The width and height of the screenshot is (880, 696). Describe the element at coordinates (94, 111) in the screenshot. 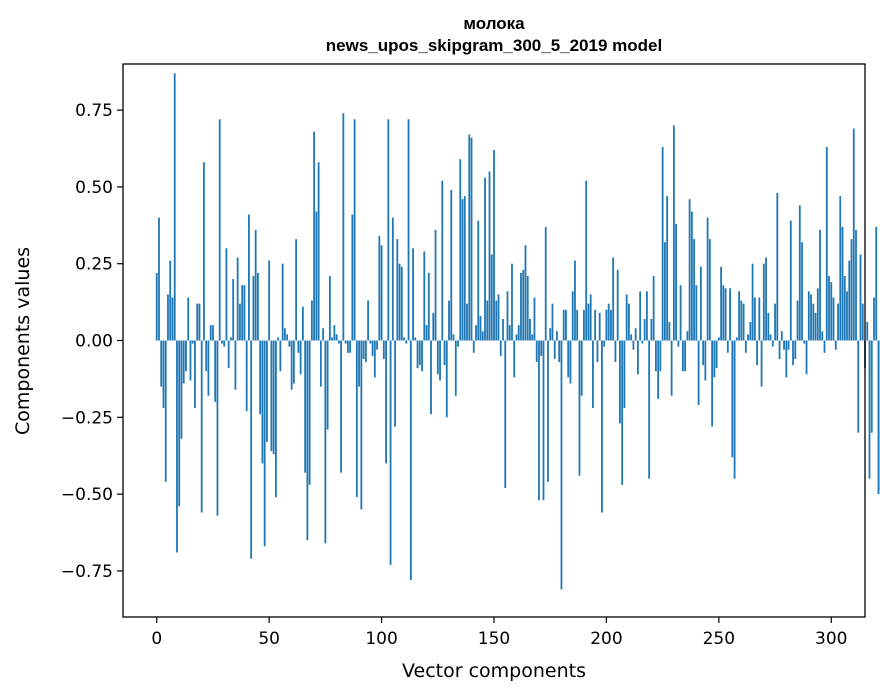

I see `y-tick-label: 0.75` at that location.